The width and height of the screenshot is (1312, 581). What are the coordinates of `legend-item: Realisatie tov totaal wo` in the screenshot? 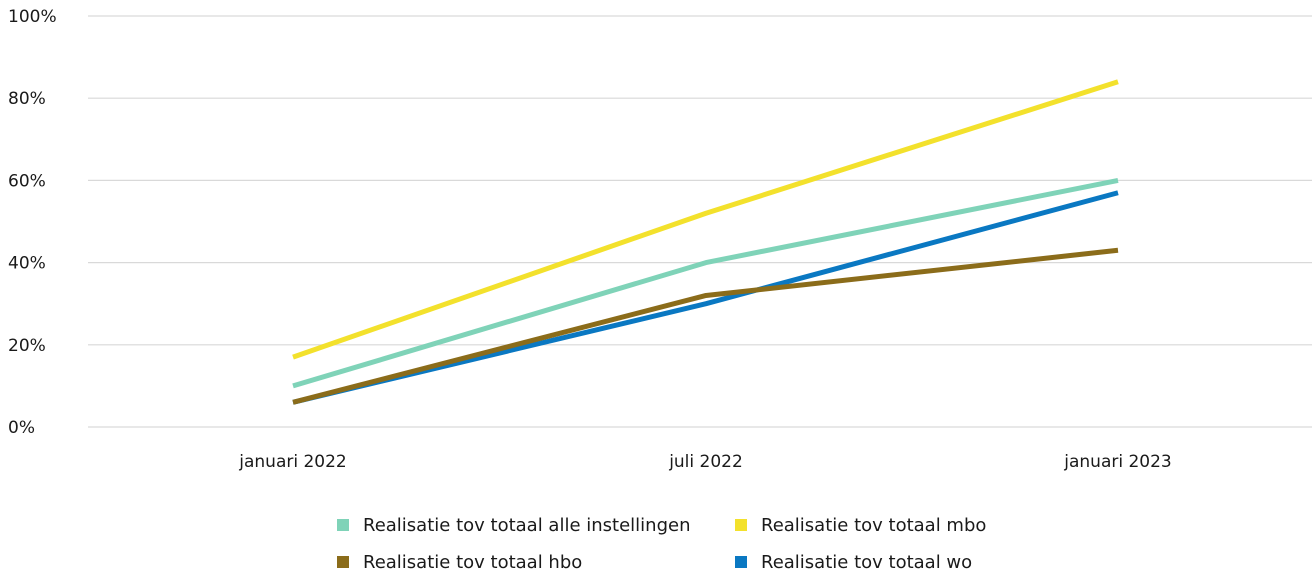 It's located at (853, 562).